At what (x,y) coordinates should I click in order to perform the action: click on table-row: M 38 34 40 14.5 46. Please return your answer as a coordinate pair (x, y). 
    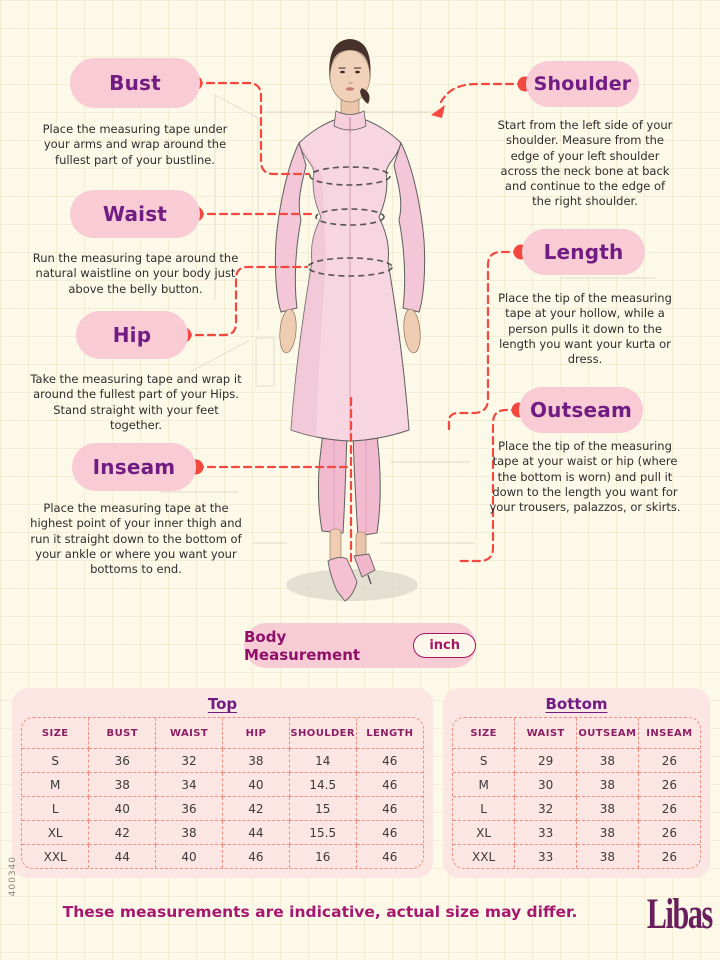
    Looking at the image, I should click on (222, 785).